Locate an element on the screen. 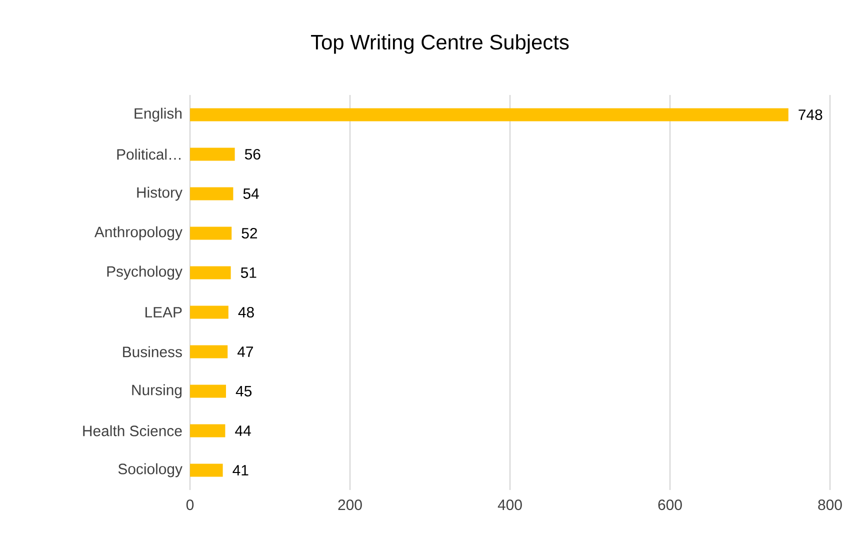 This screenshot has width=859, height=545. x-tick-label: 800 is located at coordinates (830, 505).